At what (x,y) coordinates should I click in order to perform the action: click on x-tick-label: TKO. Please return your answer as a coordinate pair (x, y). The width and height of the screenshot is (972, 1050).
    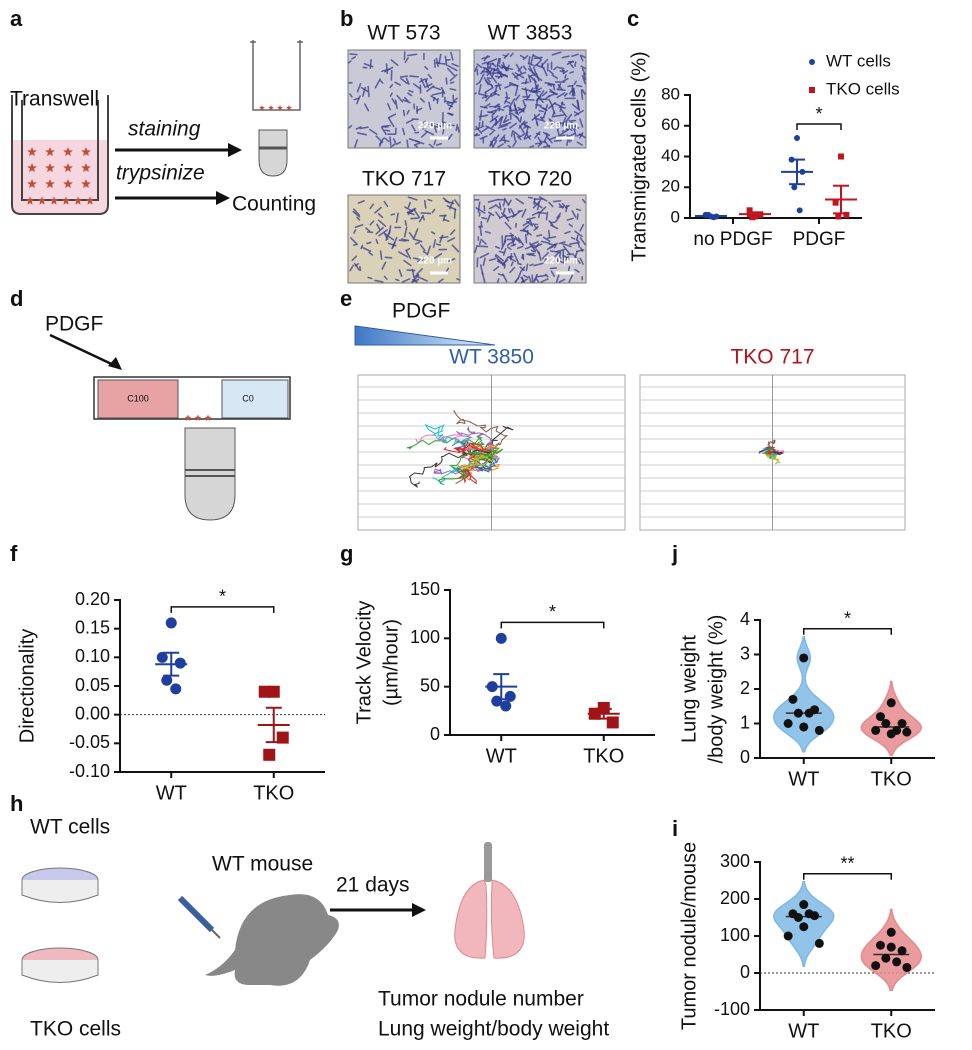
    Looking at the image, I should click on (603, 756).